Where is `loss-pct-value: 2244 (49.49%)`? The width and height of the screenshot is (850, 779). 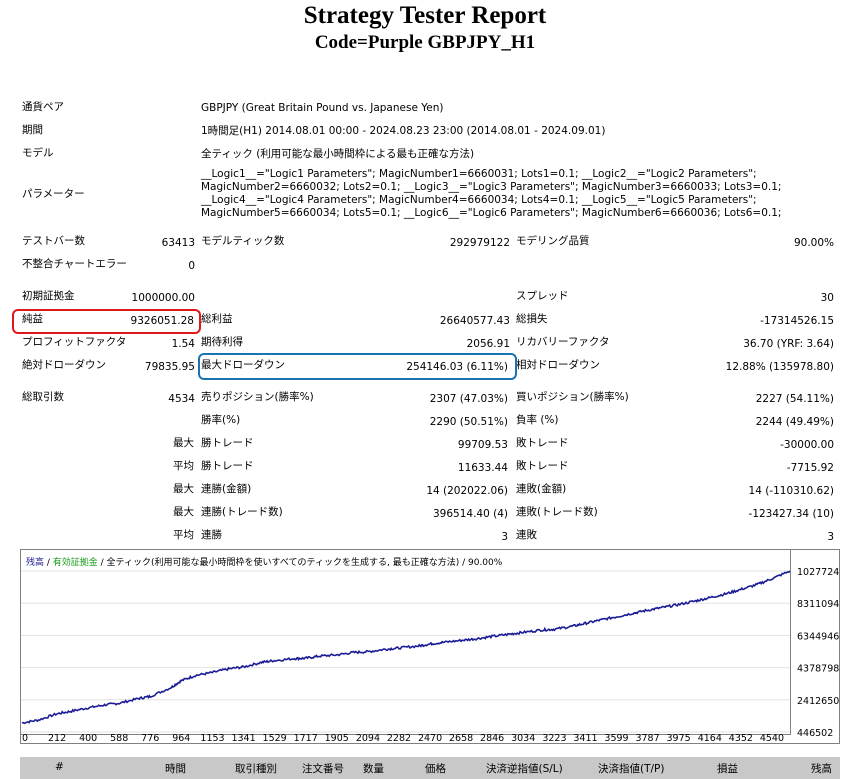 loss-pct-value: 2244 (49.49%) is located at coordinates (794, 422).